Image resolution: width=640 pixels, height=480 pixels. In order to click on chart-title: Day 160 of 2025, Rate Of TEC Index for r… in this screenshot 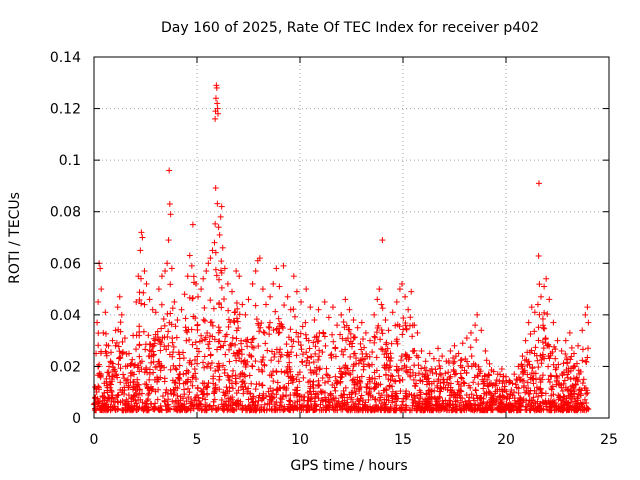, I will do `click(350, 28)`.